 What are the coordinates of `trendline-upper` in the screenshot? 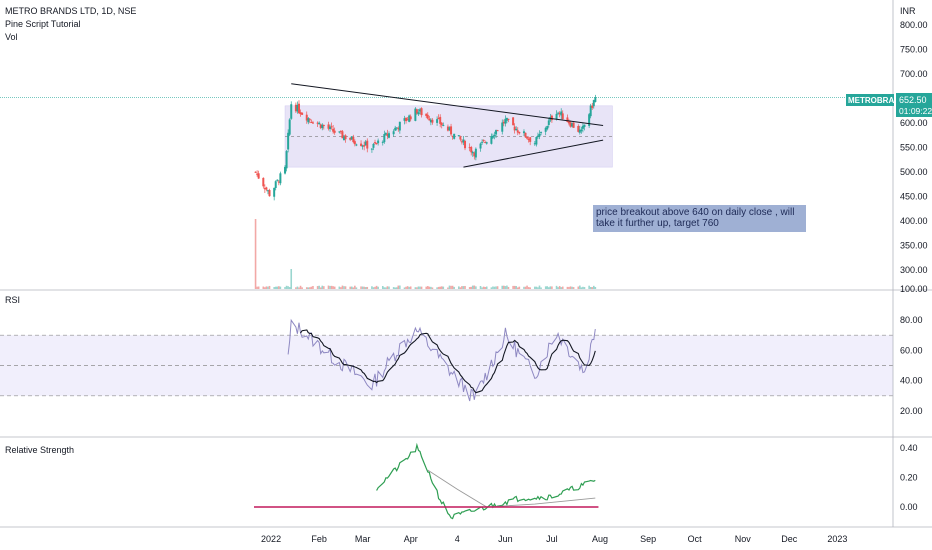 It's located at (447, 104).